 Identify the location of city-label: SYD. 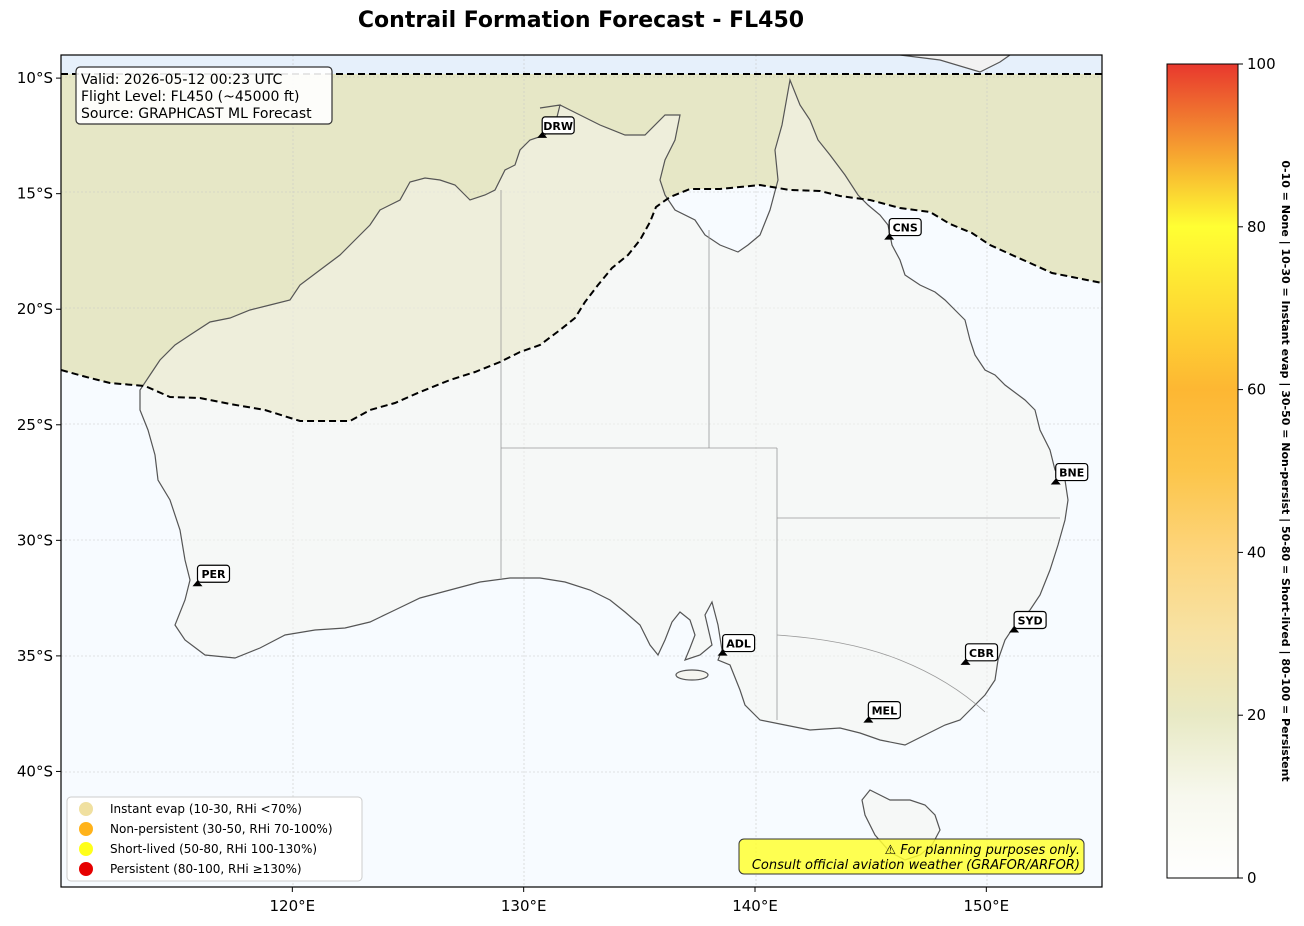
(1030, 620).